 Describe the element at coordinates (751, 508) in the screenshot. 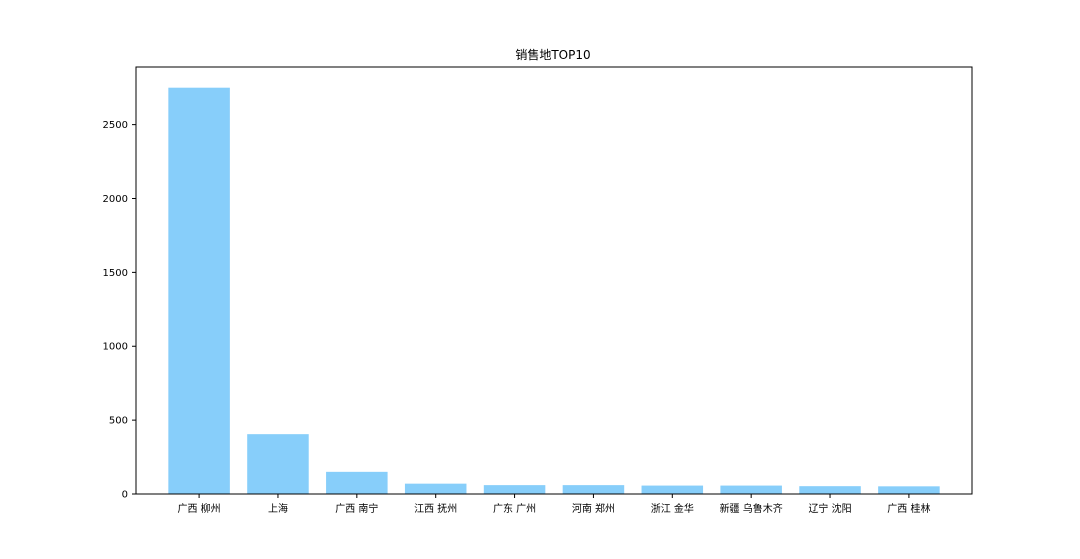

I see `x-tick-label: 新疆 乌鲁木齐` at that location.